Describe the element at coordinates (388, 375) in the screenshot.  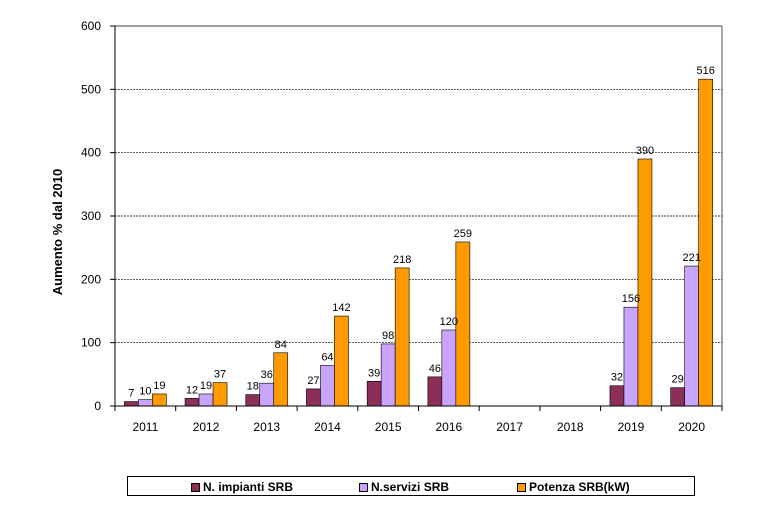
I see `bar-2015-s1` at that location.